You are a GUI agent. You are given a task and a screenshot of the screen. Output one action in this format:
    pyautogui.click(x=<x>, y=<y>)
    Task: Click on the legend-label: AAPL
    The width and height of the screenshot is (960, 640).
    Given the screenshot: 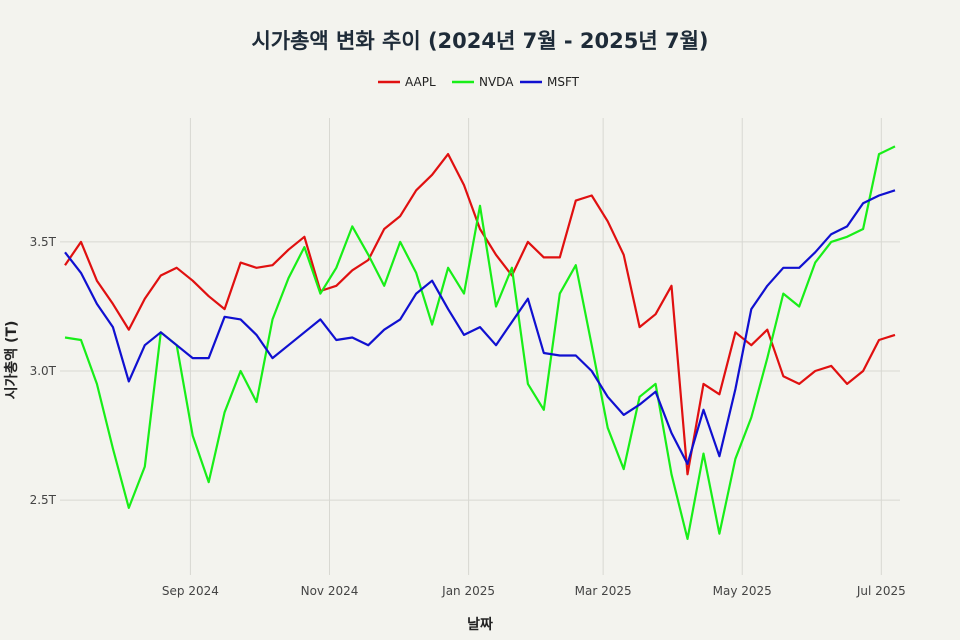 What is the action you would take?
    pyautogui.click(x=420, y=82)
    